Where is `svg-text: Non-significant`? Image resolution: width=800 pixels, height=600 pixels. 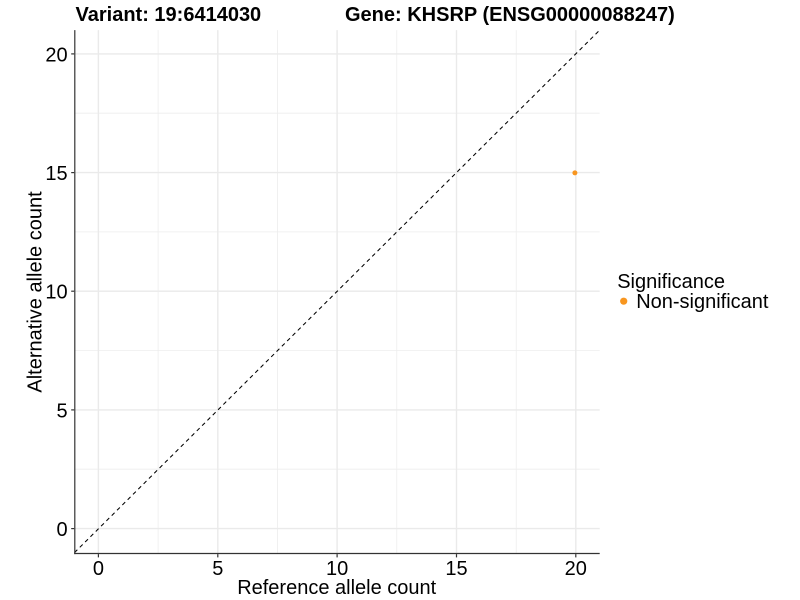
svg-text: Non-significant is located at coordinates (702, 302).